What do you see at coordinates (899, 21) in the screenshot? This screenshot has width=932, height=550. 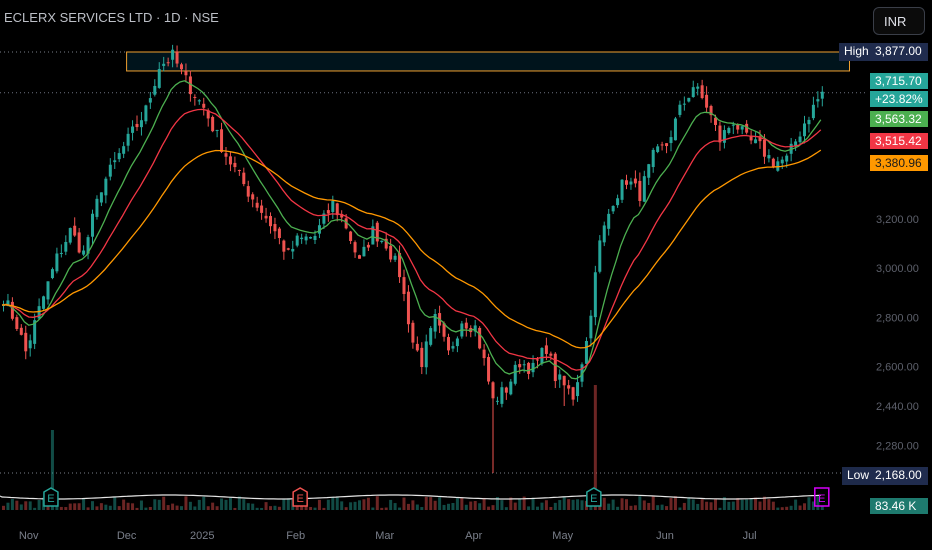 I see `currency-button: INR` at bounding box center [899, 21].